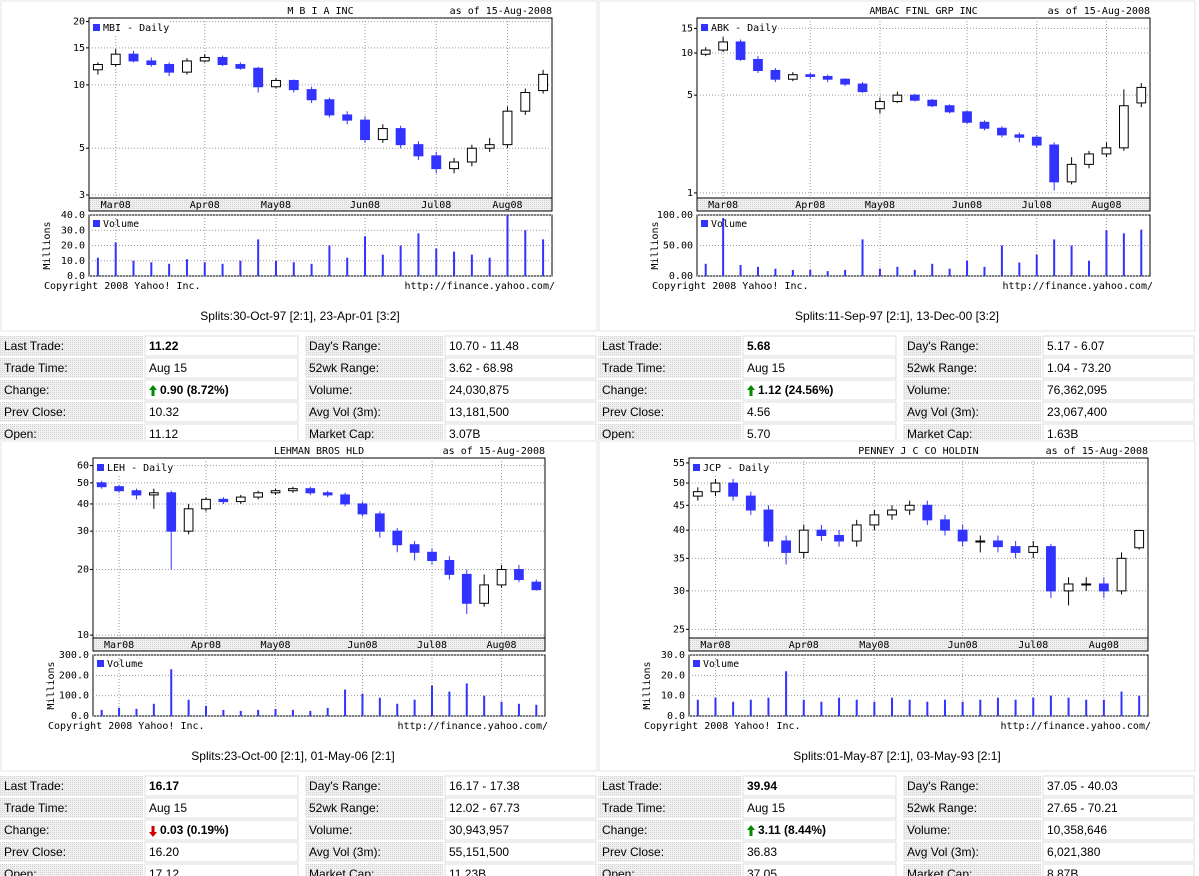 The width and height of the screenshot is (1199, 876). I want to click on legend-swatch, so click(696, 663).